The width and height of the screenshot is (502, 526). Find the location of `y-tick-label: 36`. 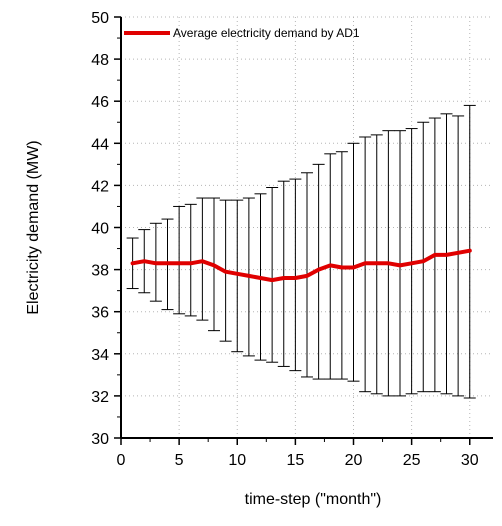

y-tick-label: 36 is located at coordinates (100, 313).